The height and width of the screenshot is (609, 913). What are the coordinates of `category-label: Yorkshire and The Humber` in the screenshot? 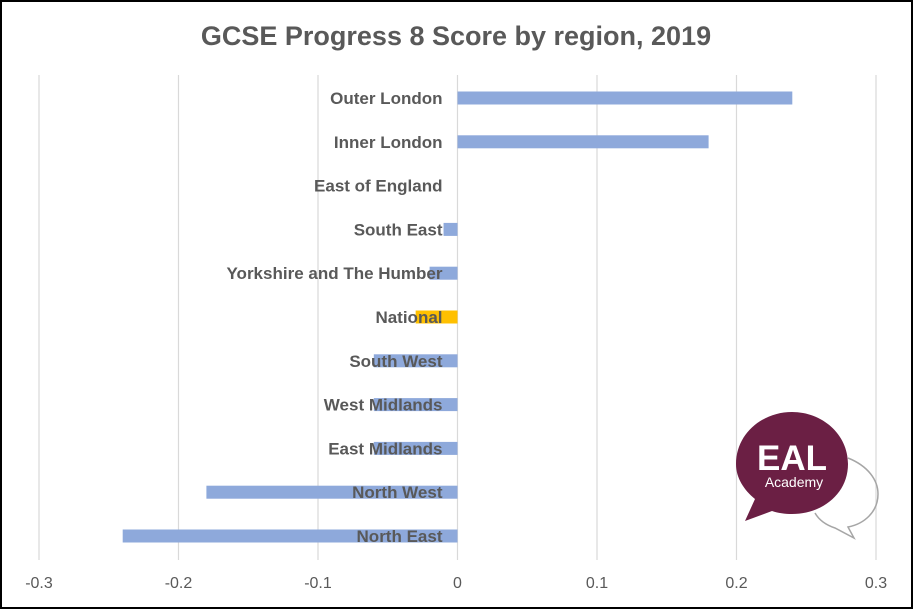 It's located at (334, 273).